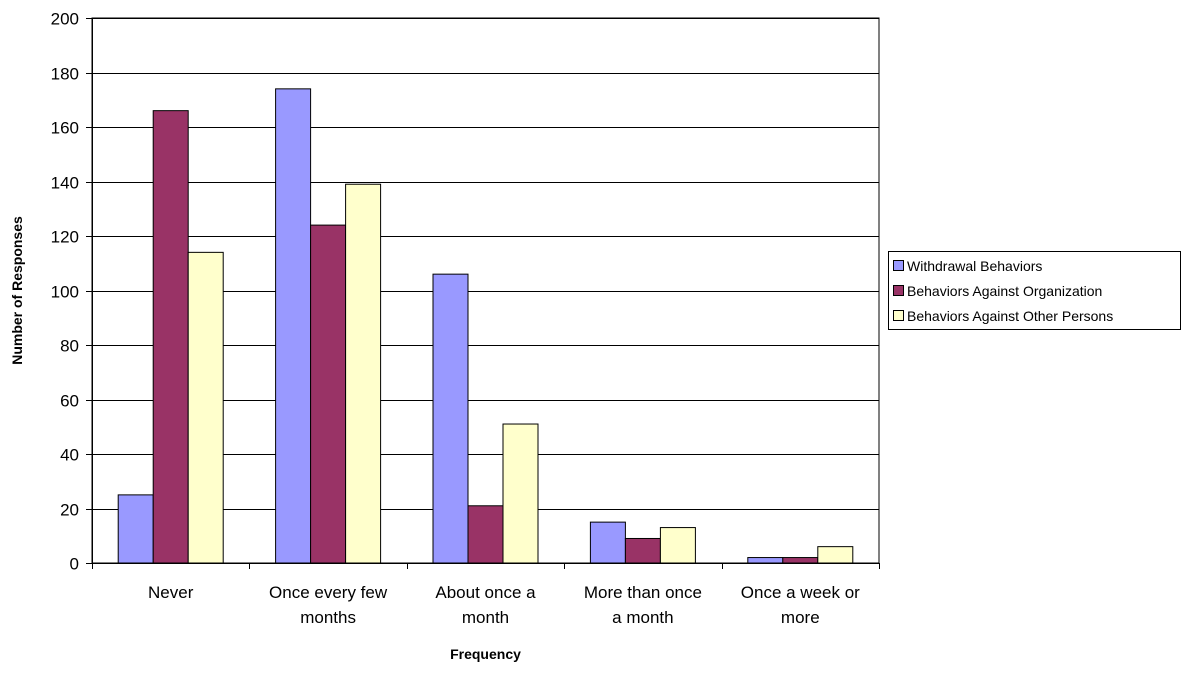 Image resolution: width=1183 pixels, height=674 pixels. What do you see at coordinates (65, 19) in the screenshot?
I see `y-tick-label: 200` at bounding box center [65, 19].